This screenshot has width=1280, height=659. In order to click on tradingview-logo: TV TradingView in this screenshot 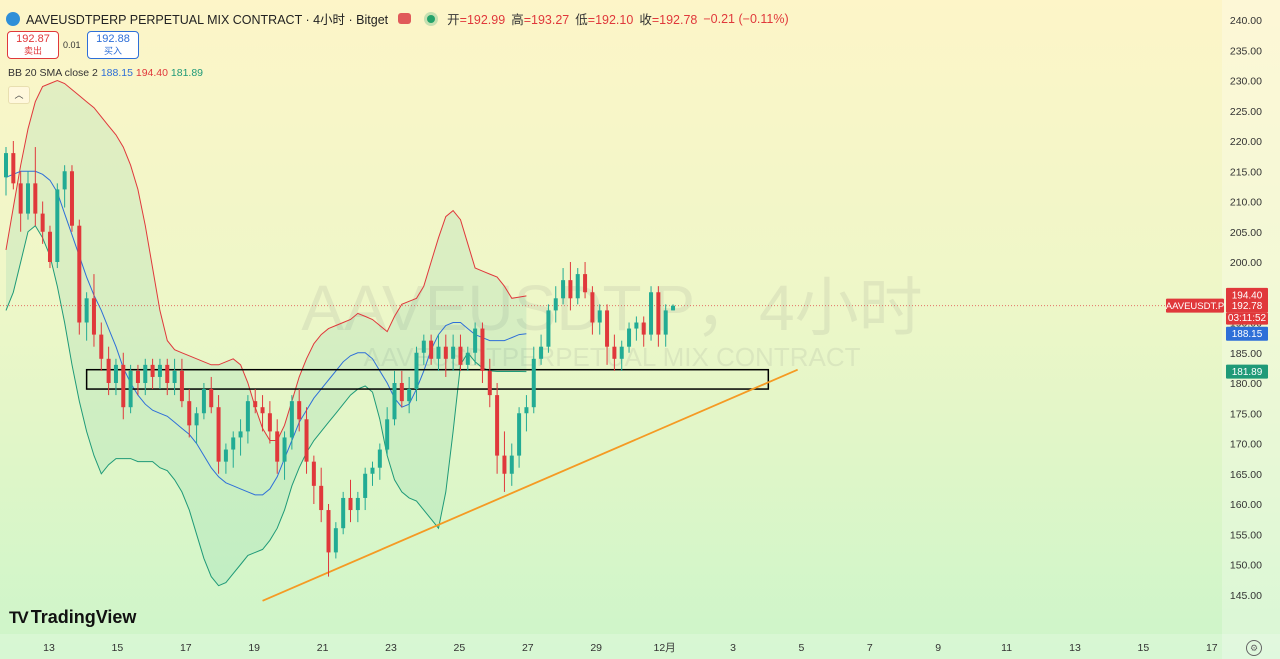, I will do `click(72, 617)`.